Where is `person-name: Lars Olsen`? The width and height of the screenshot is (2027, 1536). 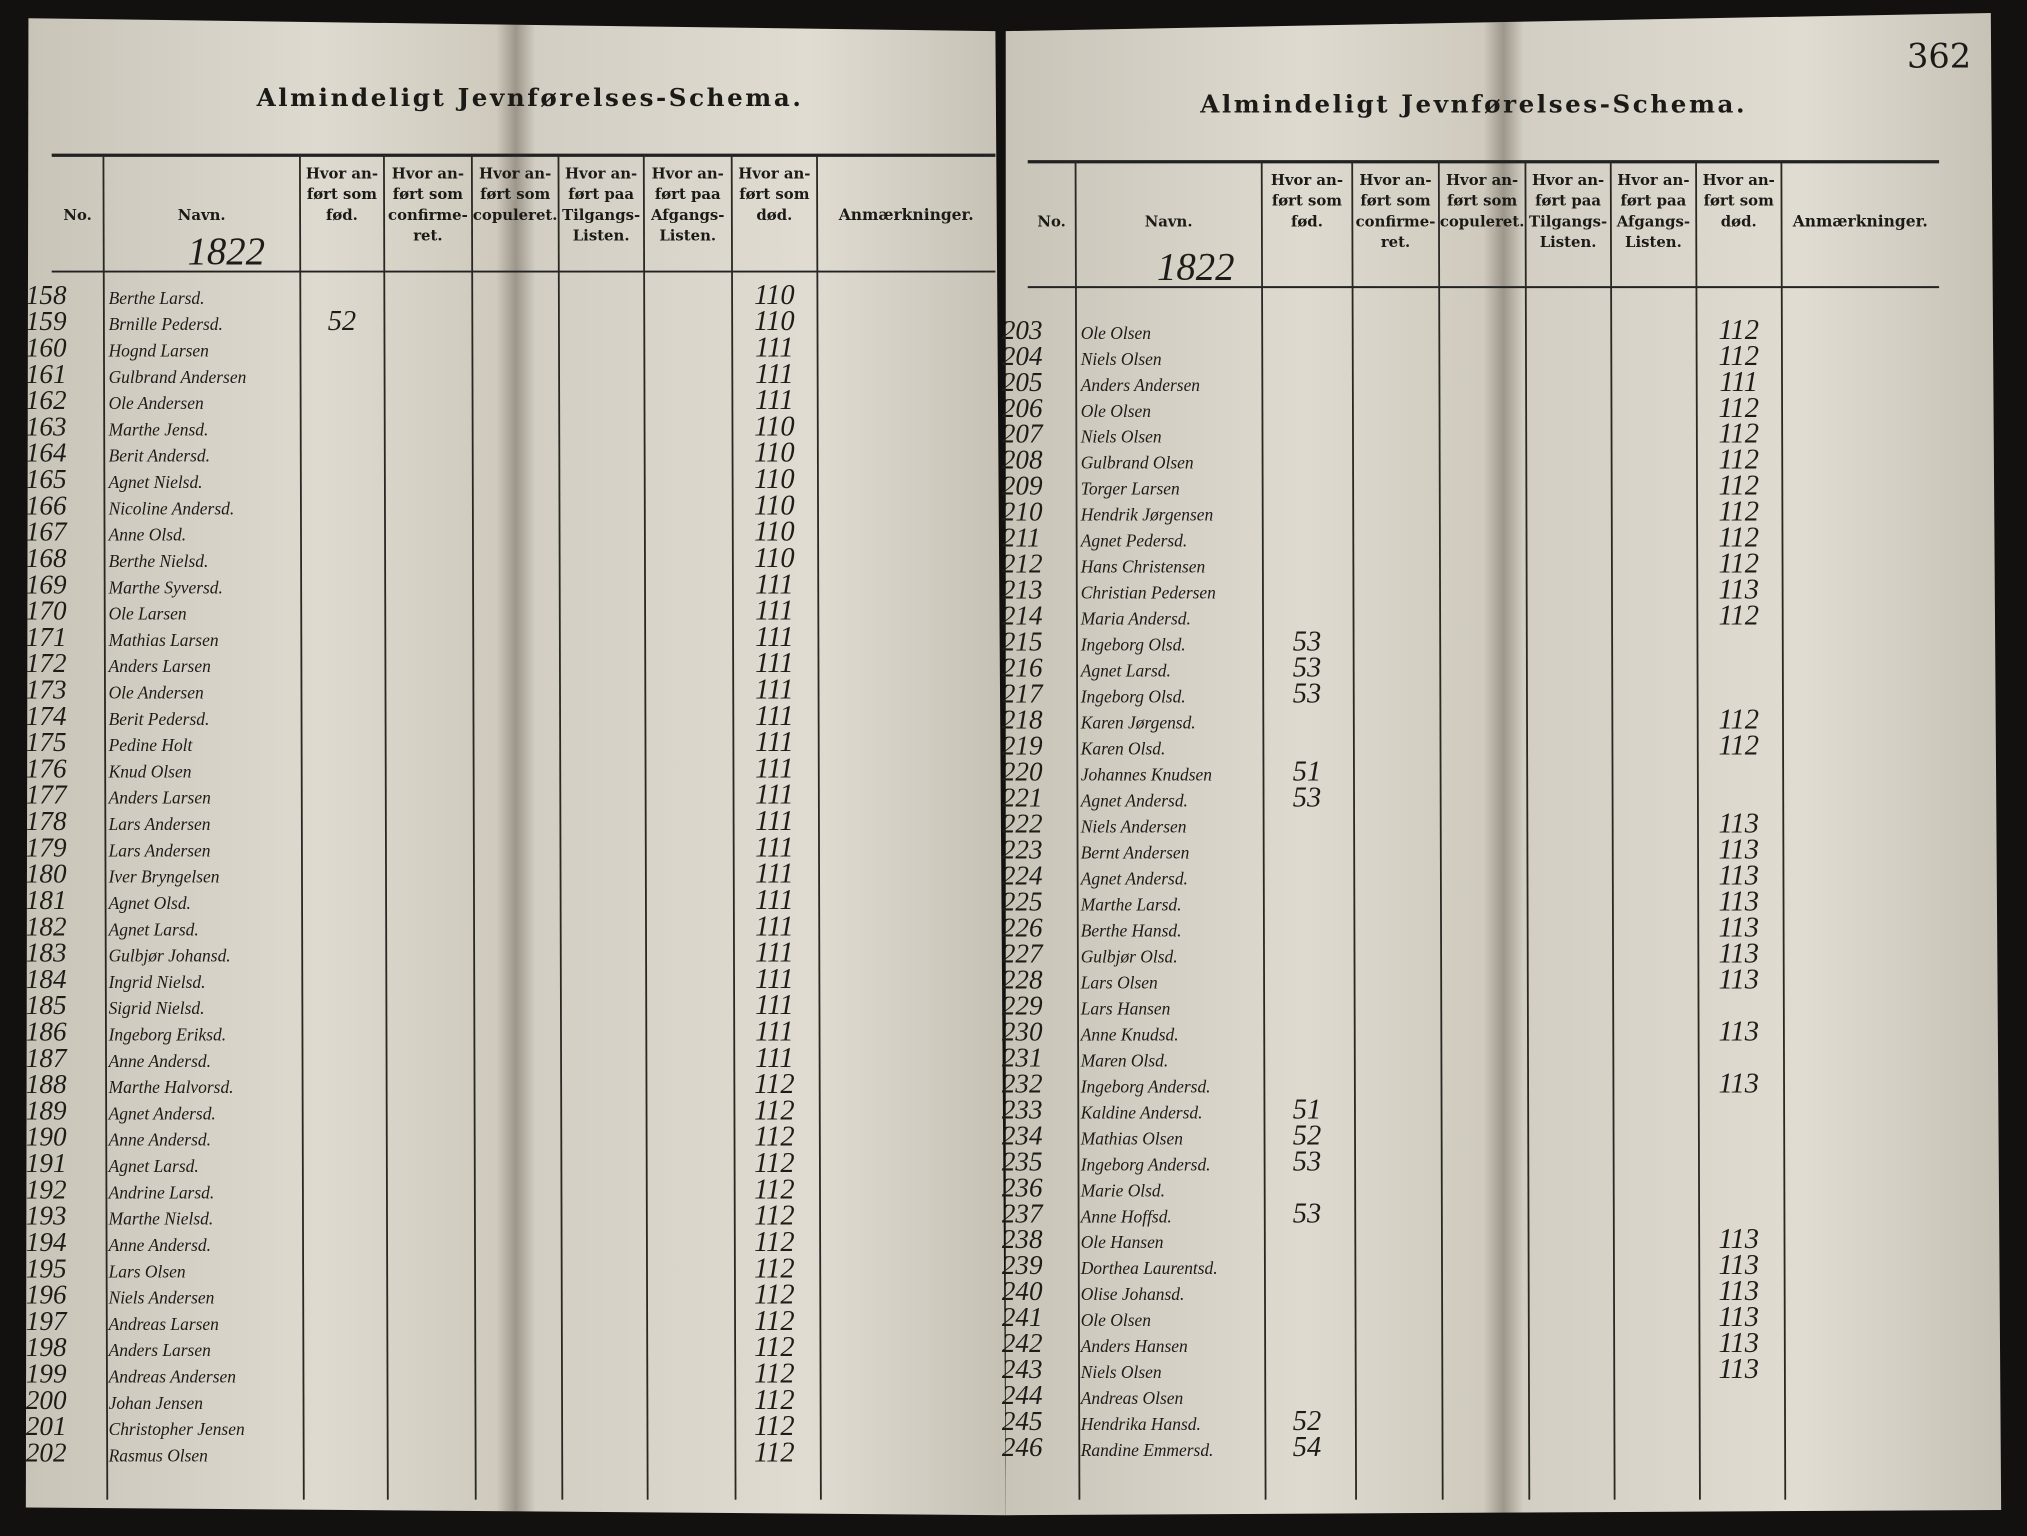 person-name: Lars Olsen is located at coordinates (1119, 982).